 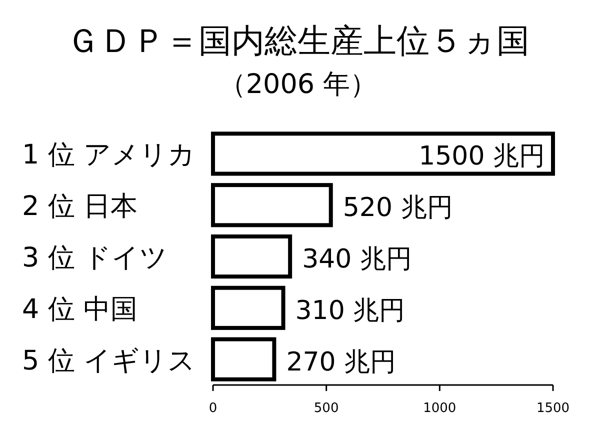 What do you see at coordinates (298, 84) in the screenshot?
I see `chart-subtitle: （2006 年）` at bounding box center [298, 84].